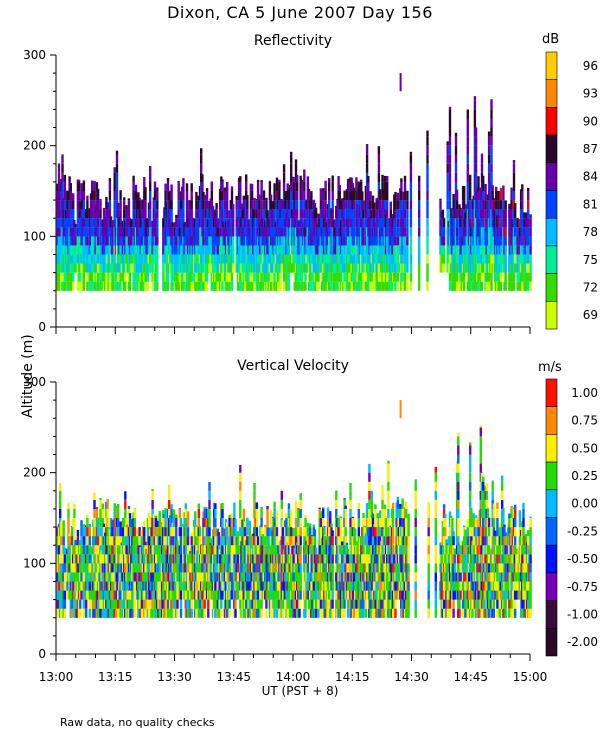  Describe the element at coordinates (293, 41) in the screenshot. I see `reflectivity-title: Reflectivity` at that location.